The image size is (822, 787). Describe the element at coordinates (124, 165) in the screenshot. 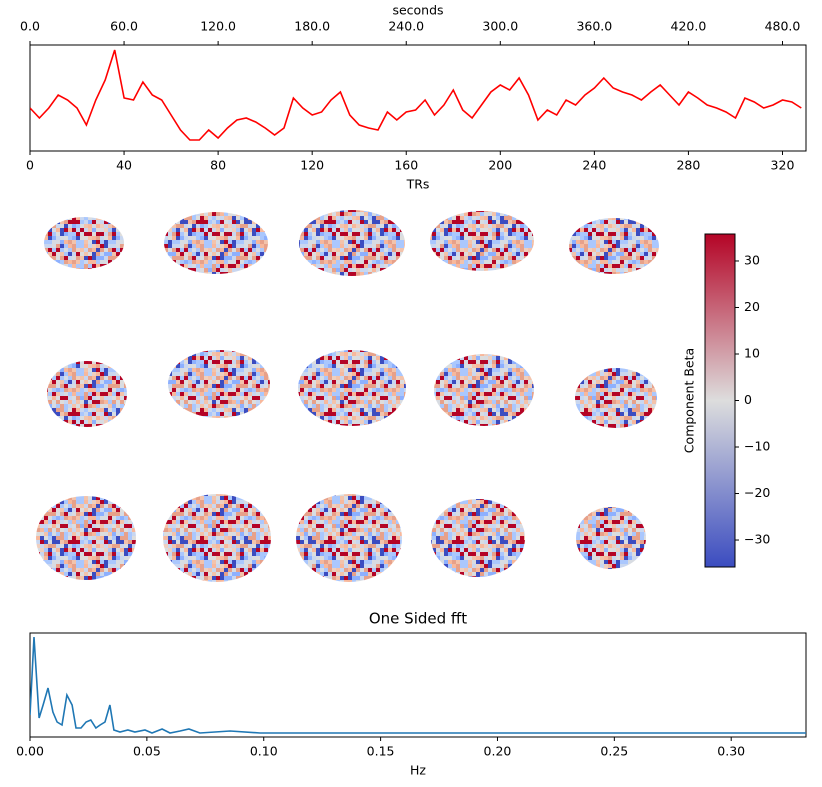

I see `x-tick-label: 40` at that location.